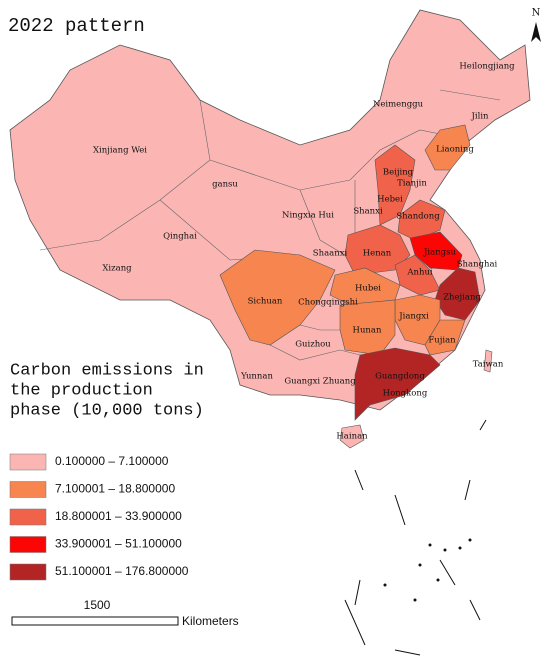 The width and height of the screenshot is (550, 665). Describe the element at coordinates (107, 410) in the screenshot. I see `legend-title: phase (10,000 tons)` at that location.